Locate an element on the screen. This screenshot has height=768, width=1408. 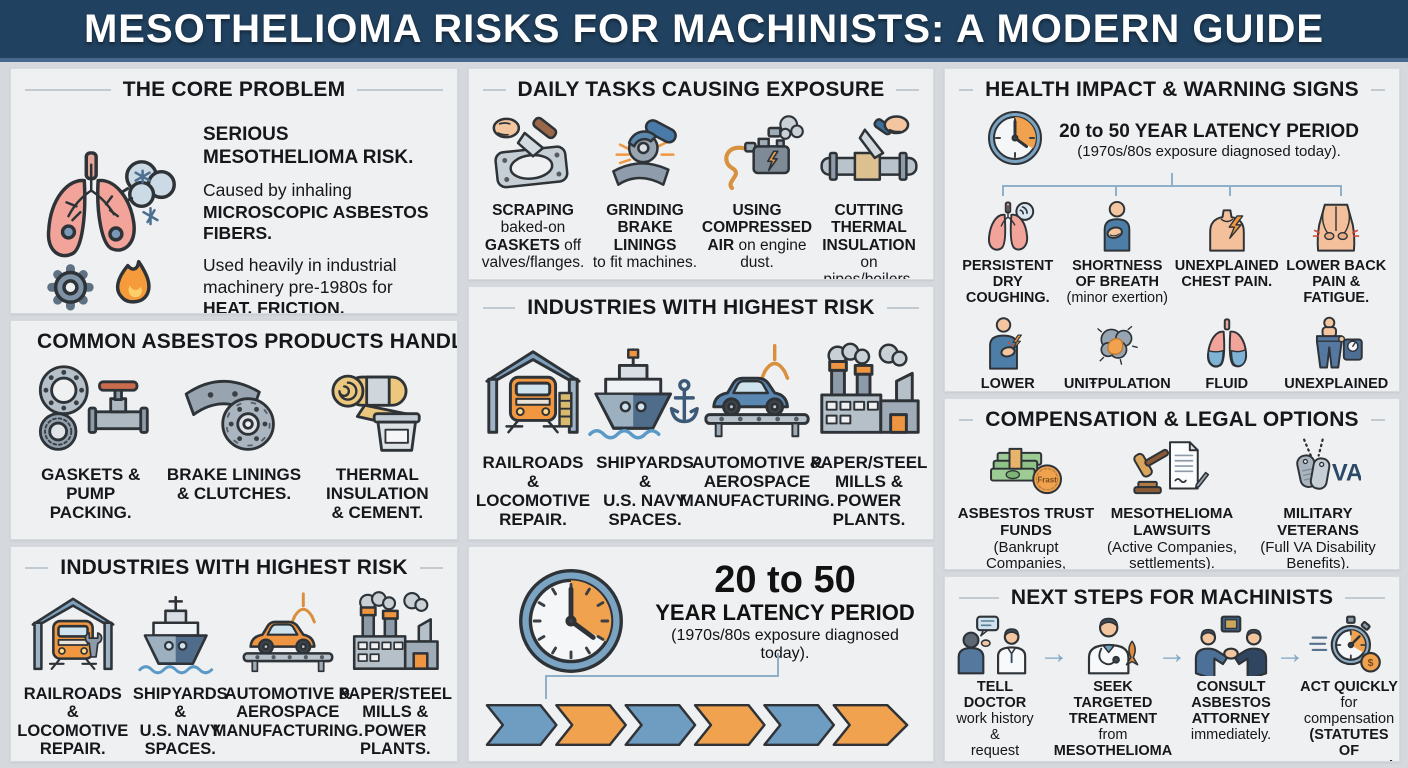
item-caption: BRAKE LININGS & CLUTCHES. is located at coordinates (234, 484).